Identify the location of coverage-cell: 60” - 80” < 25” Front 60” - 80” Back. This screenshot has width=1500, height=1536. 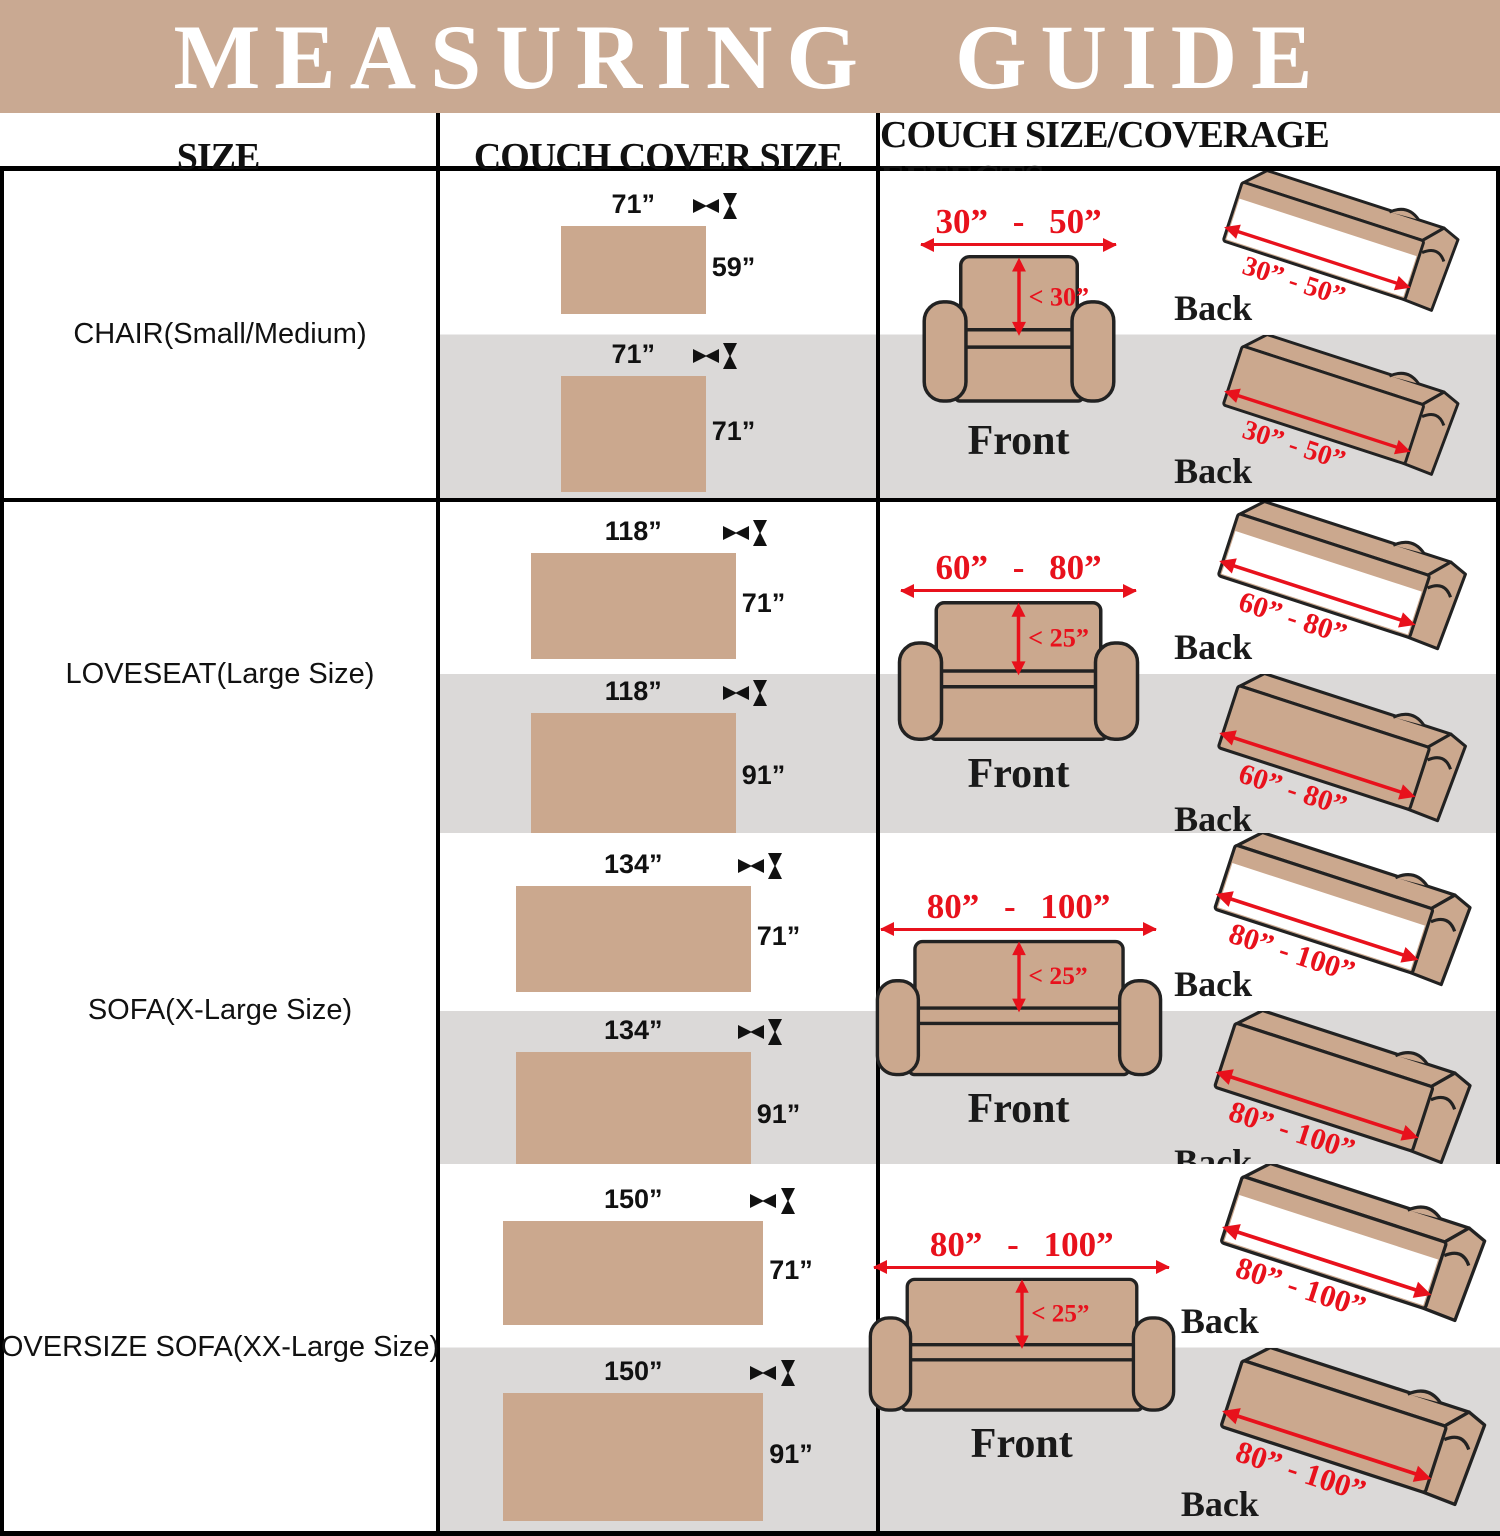
(1190, 676).